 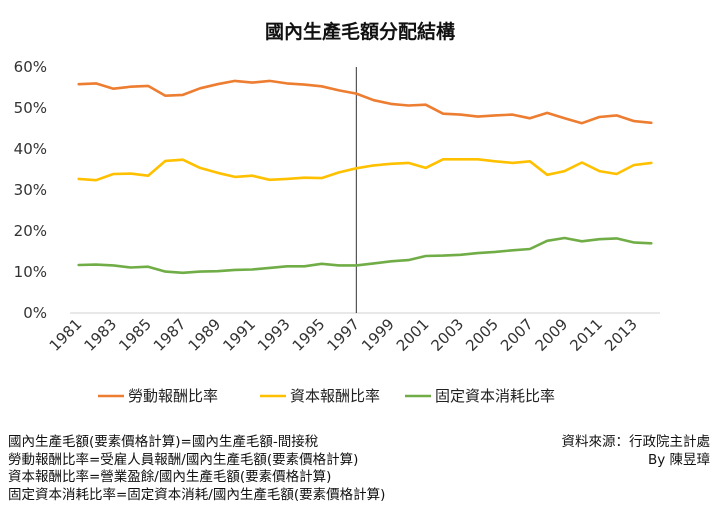 I want to click on y-tick-label: 0%, so click(x=35, y=313).